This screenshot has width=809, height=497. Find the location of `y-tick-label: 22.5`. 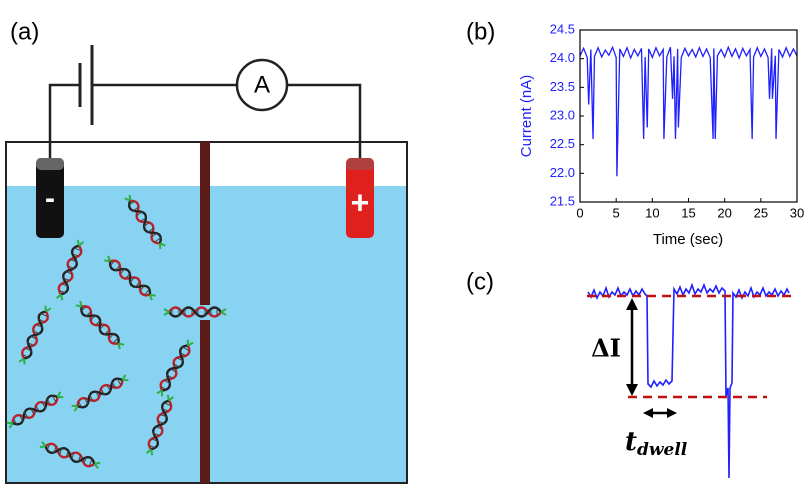

y-tick-label: 22.5 is located at coordinates (562, 143).